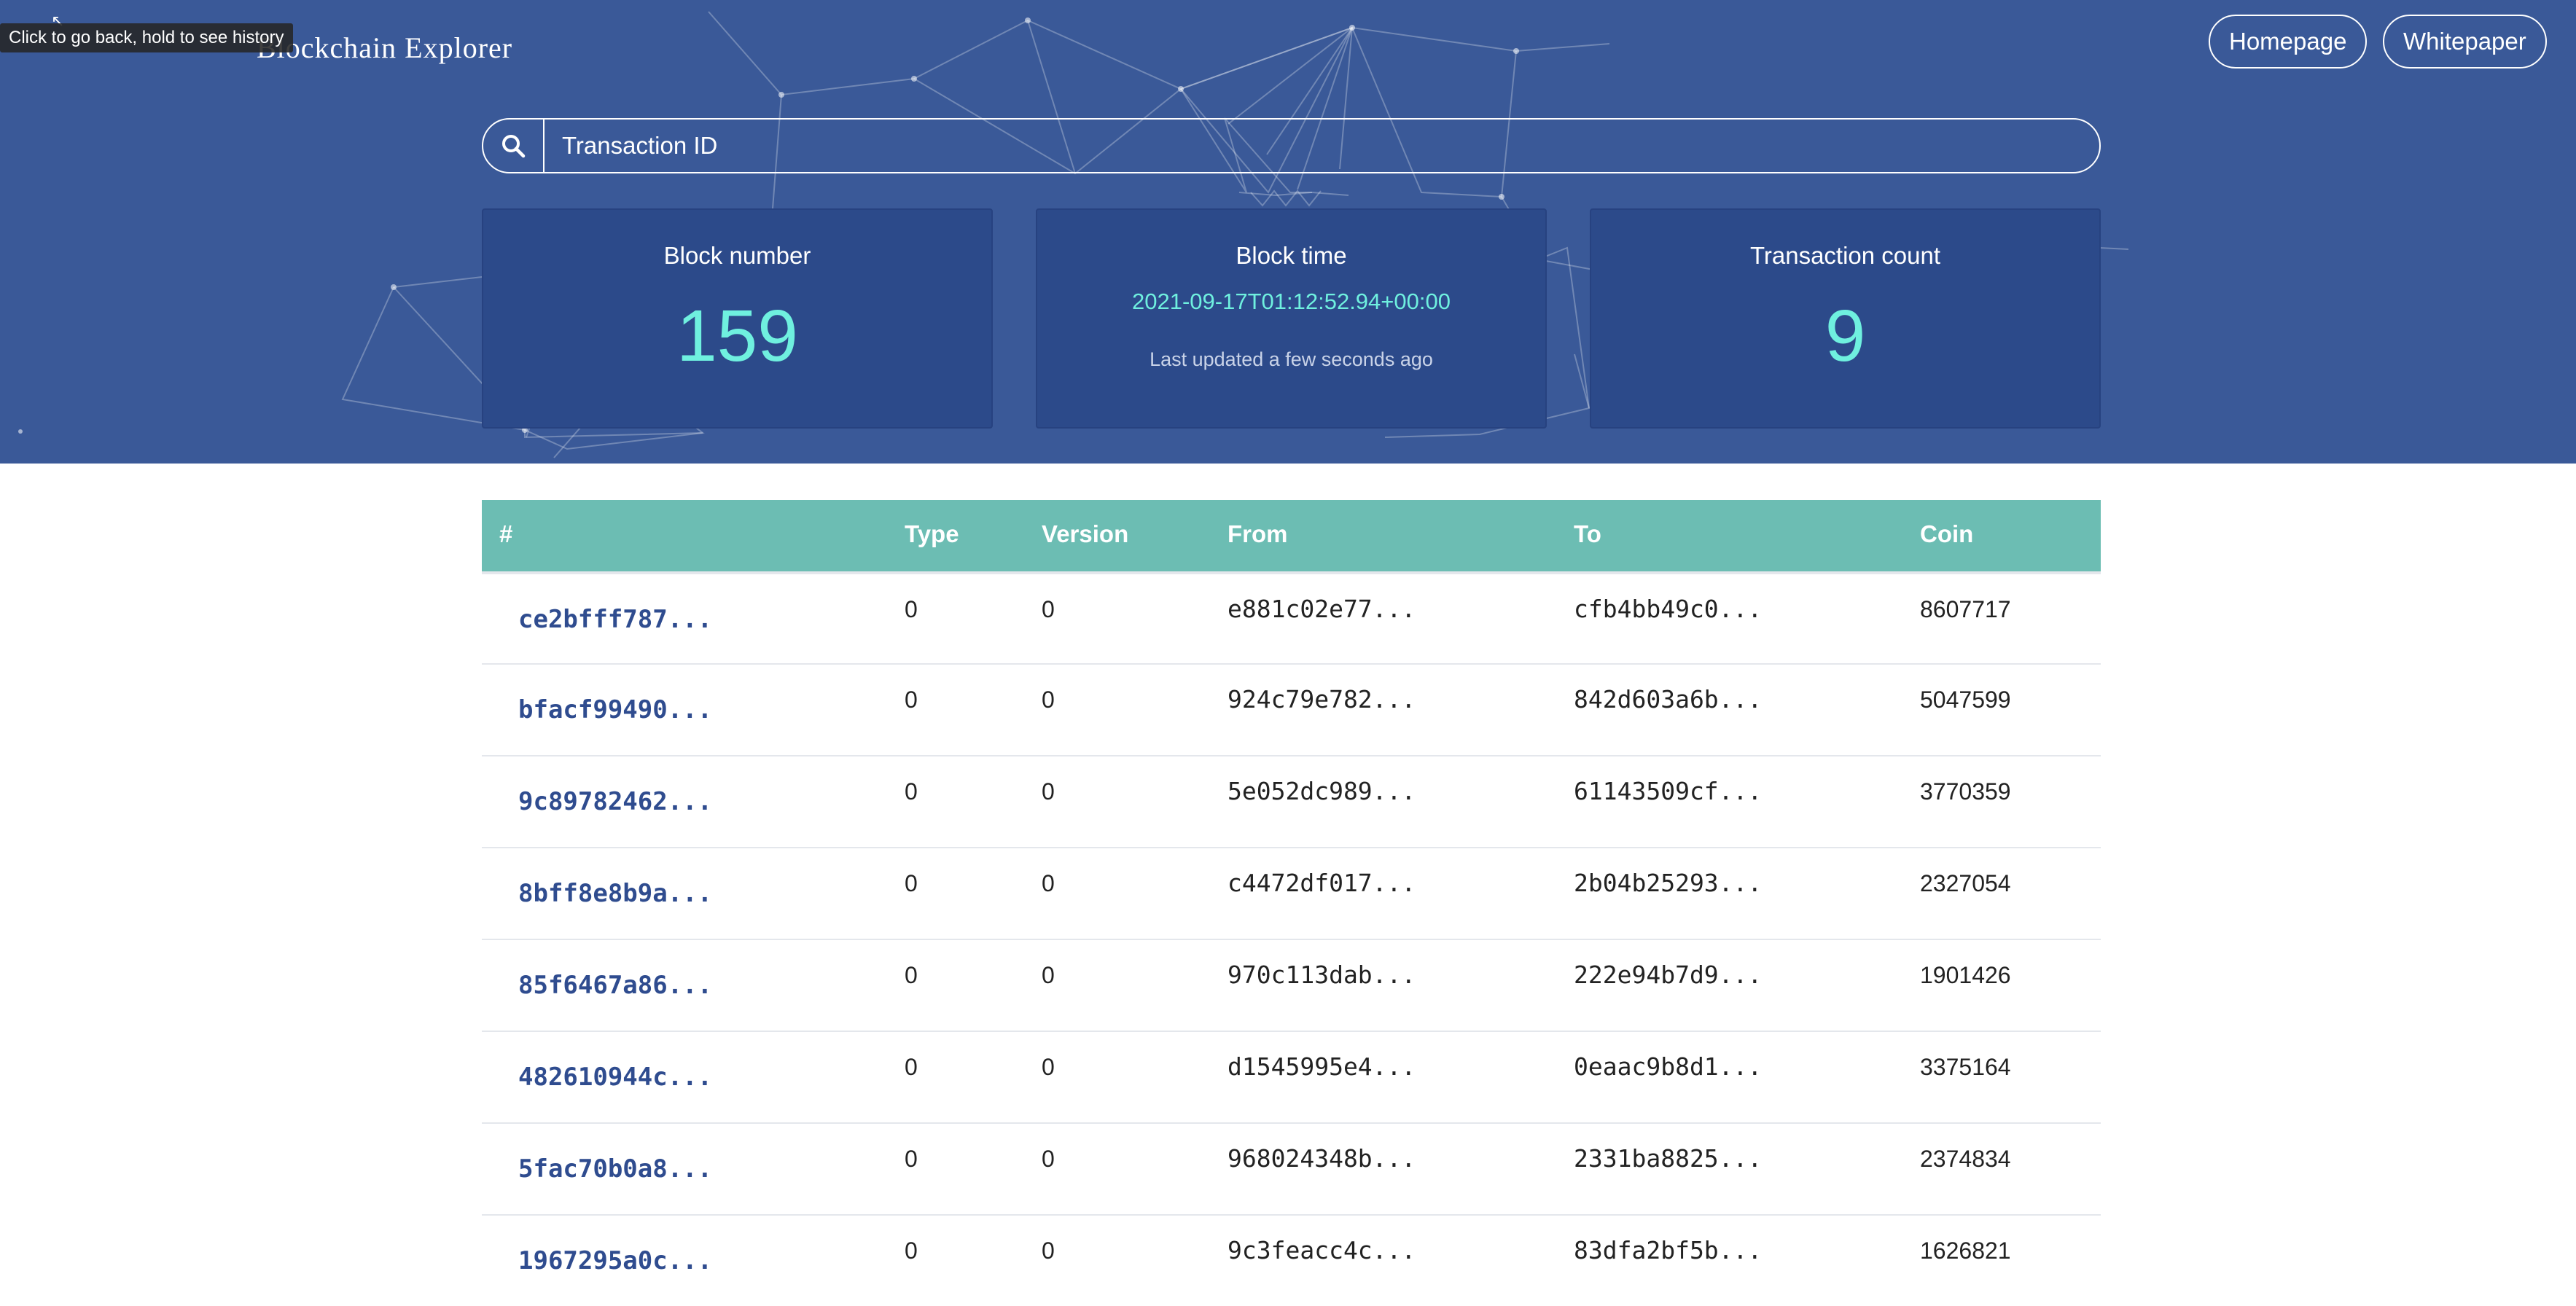 The image size is (2576, 1306). What do you see at coordinates (506, 534) in the screenshot?
I see `column-header-hash: #` at bounding box center [506, 534].